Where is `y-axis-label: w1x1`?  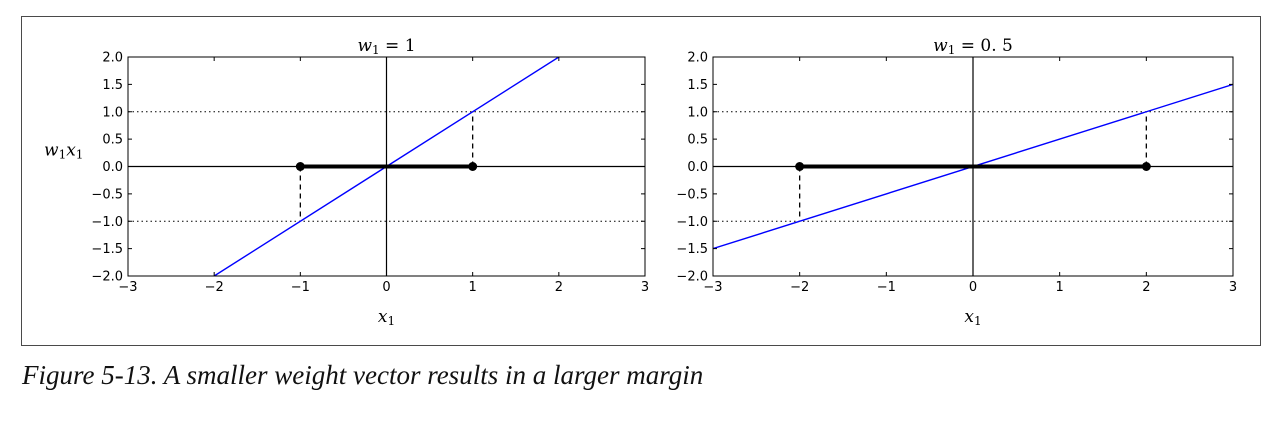 y-axis-label: w1x1 is located at coordinates (63, 151).